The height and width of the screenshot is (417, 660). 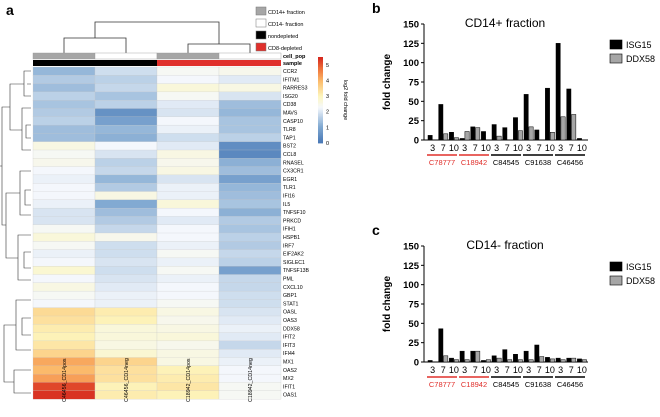 I want to click on gene-label: ISG20, so click(x=290, y=97).